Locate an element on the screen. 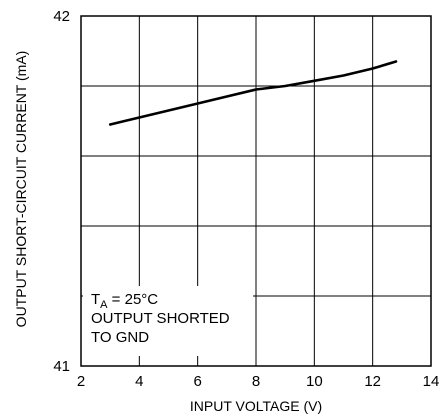 This screenshot has height=418, width=442. x-tick-label: 12 is located at coordinates (372, 381).